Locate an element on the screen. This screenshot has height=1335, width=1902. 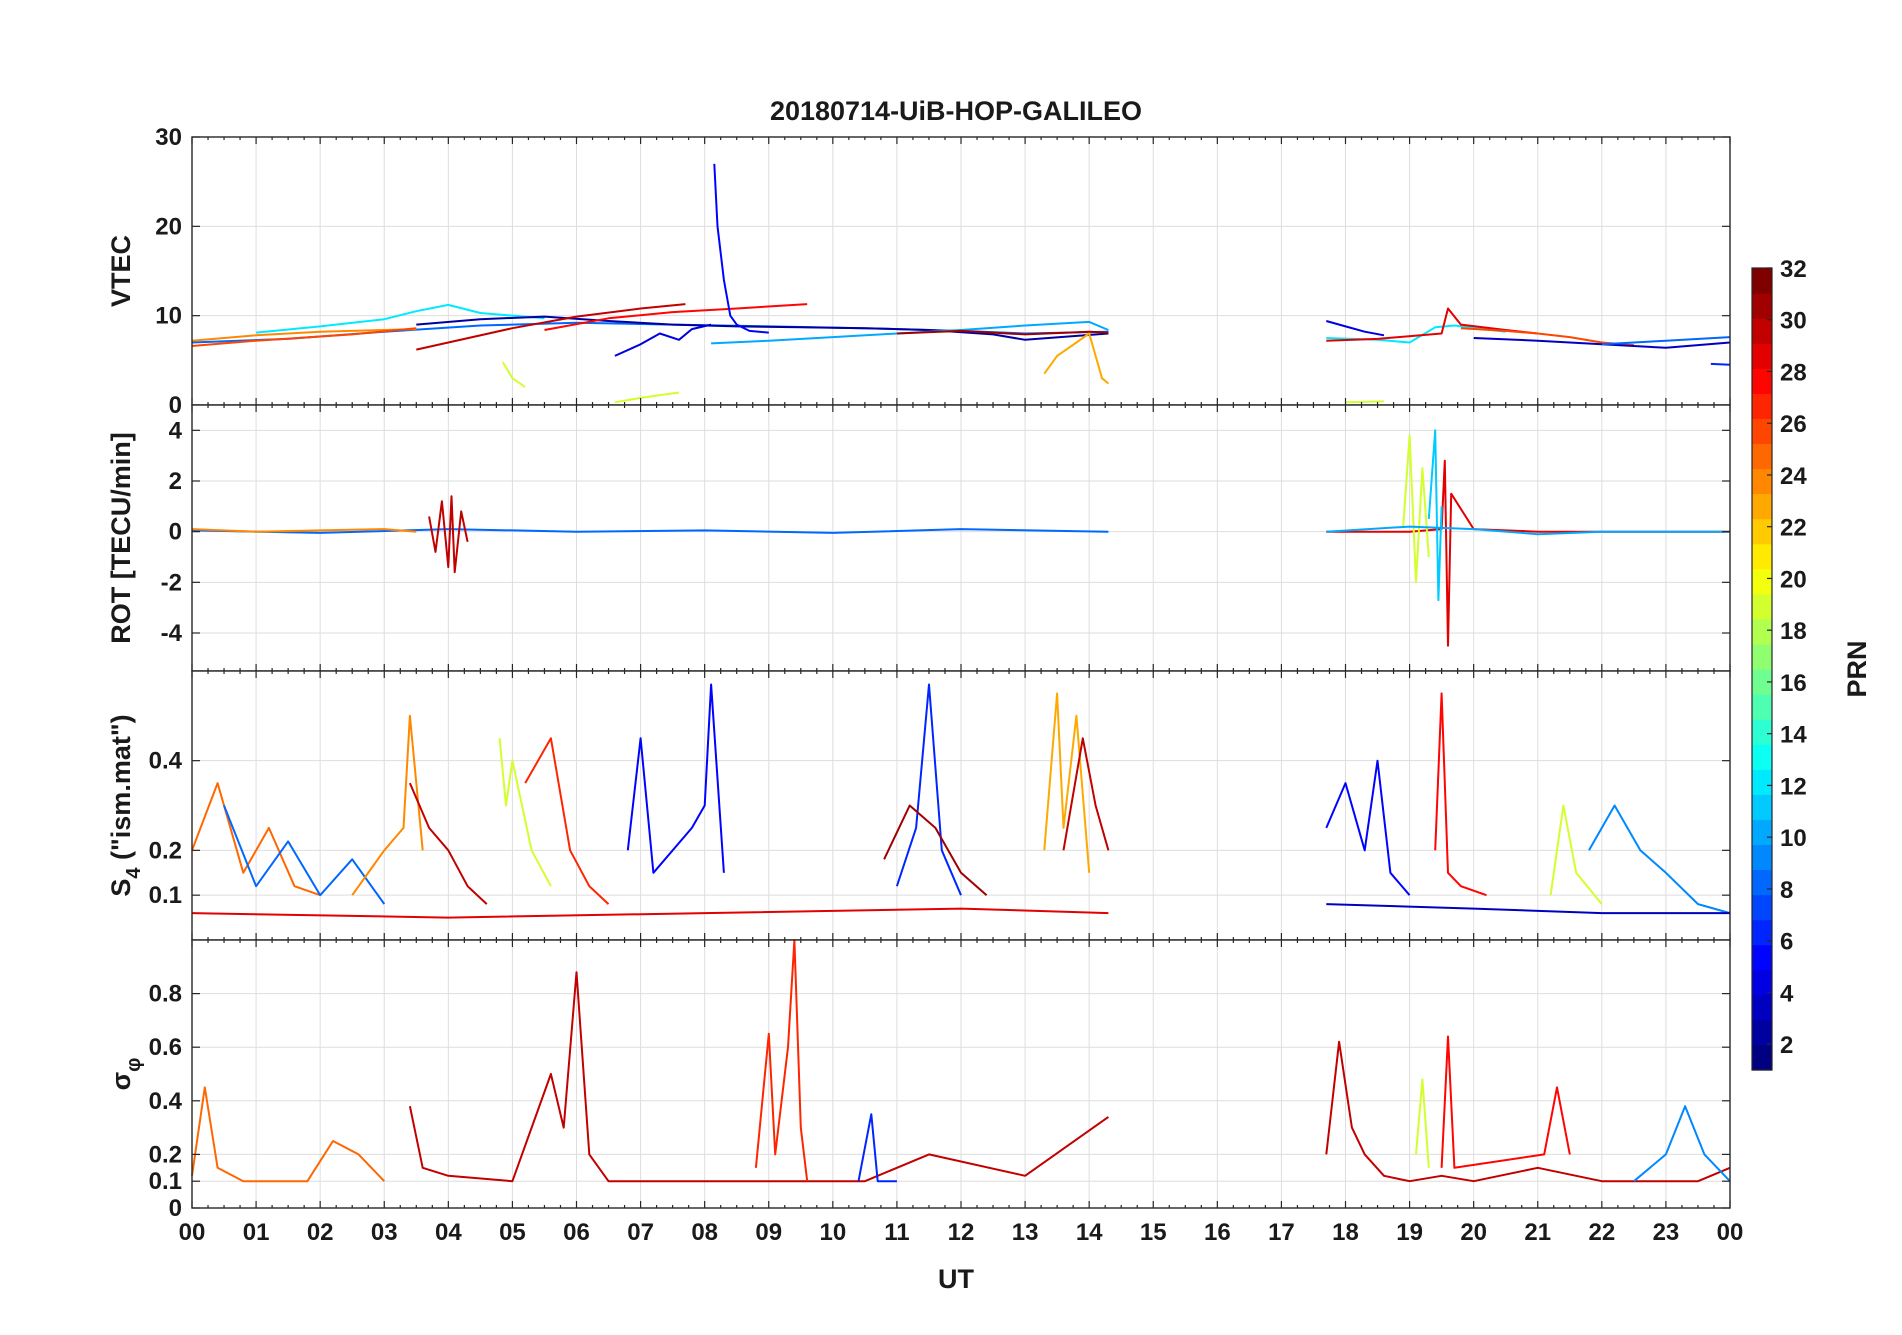
y-axis-label-subscript: 4 is located at coordinates (134, 873).